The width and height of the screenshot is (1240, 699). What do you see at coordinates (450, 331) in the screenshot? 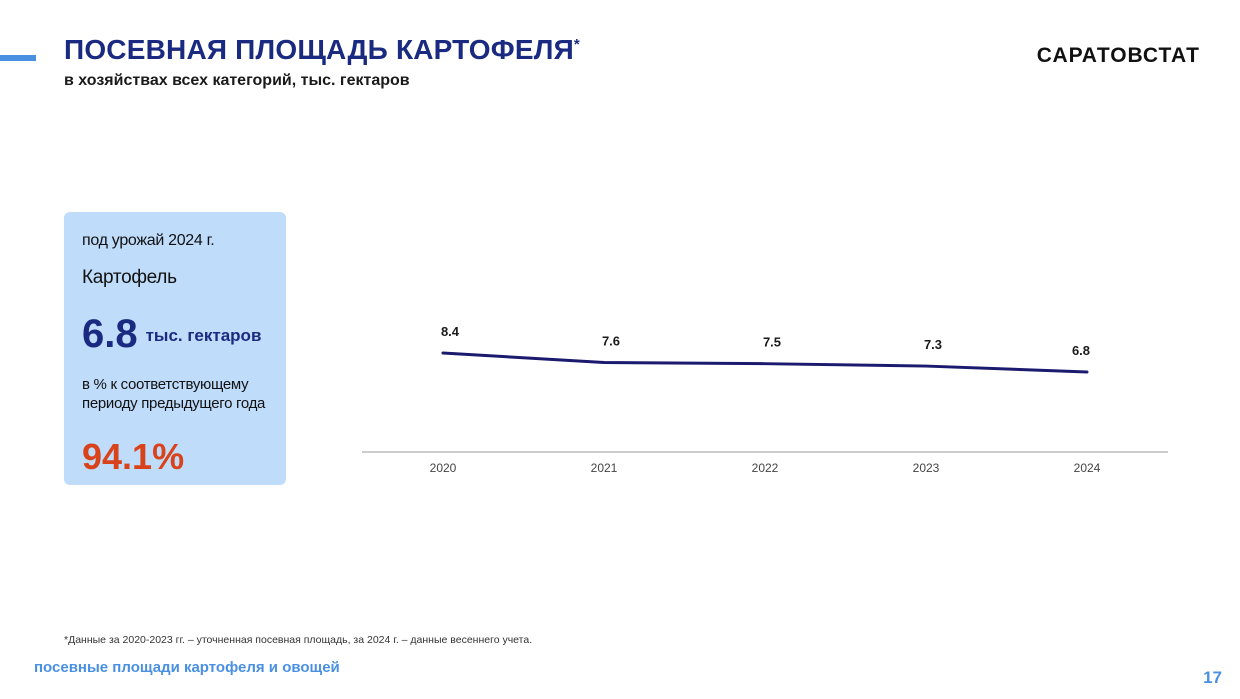
I see `data-label: 8.4` at bounding box center [450, 331].